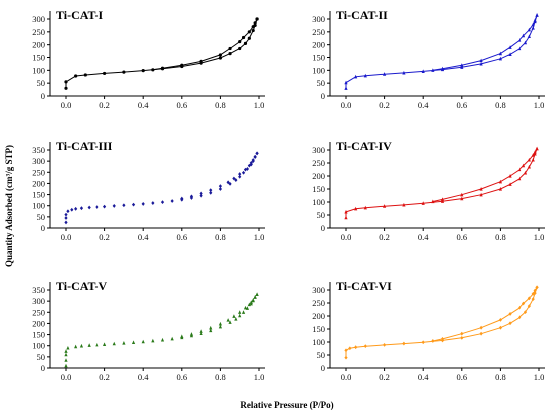  What do you see at coordinates (364, 146) in the screenshot?
I see `panel-title: Ti-CAT-IV` at bounding box center [364, 146].